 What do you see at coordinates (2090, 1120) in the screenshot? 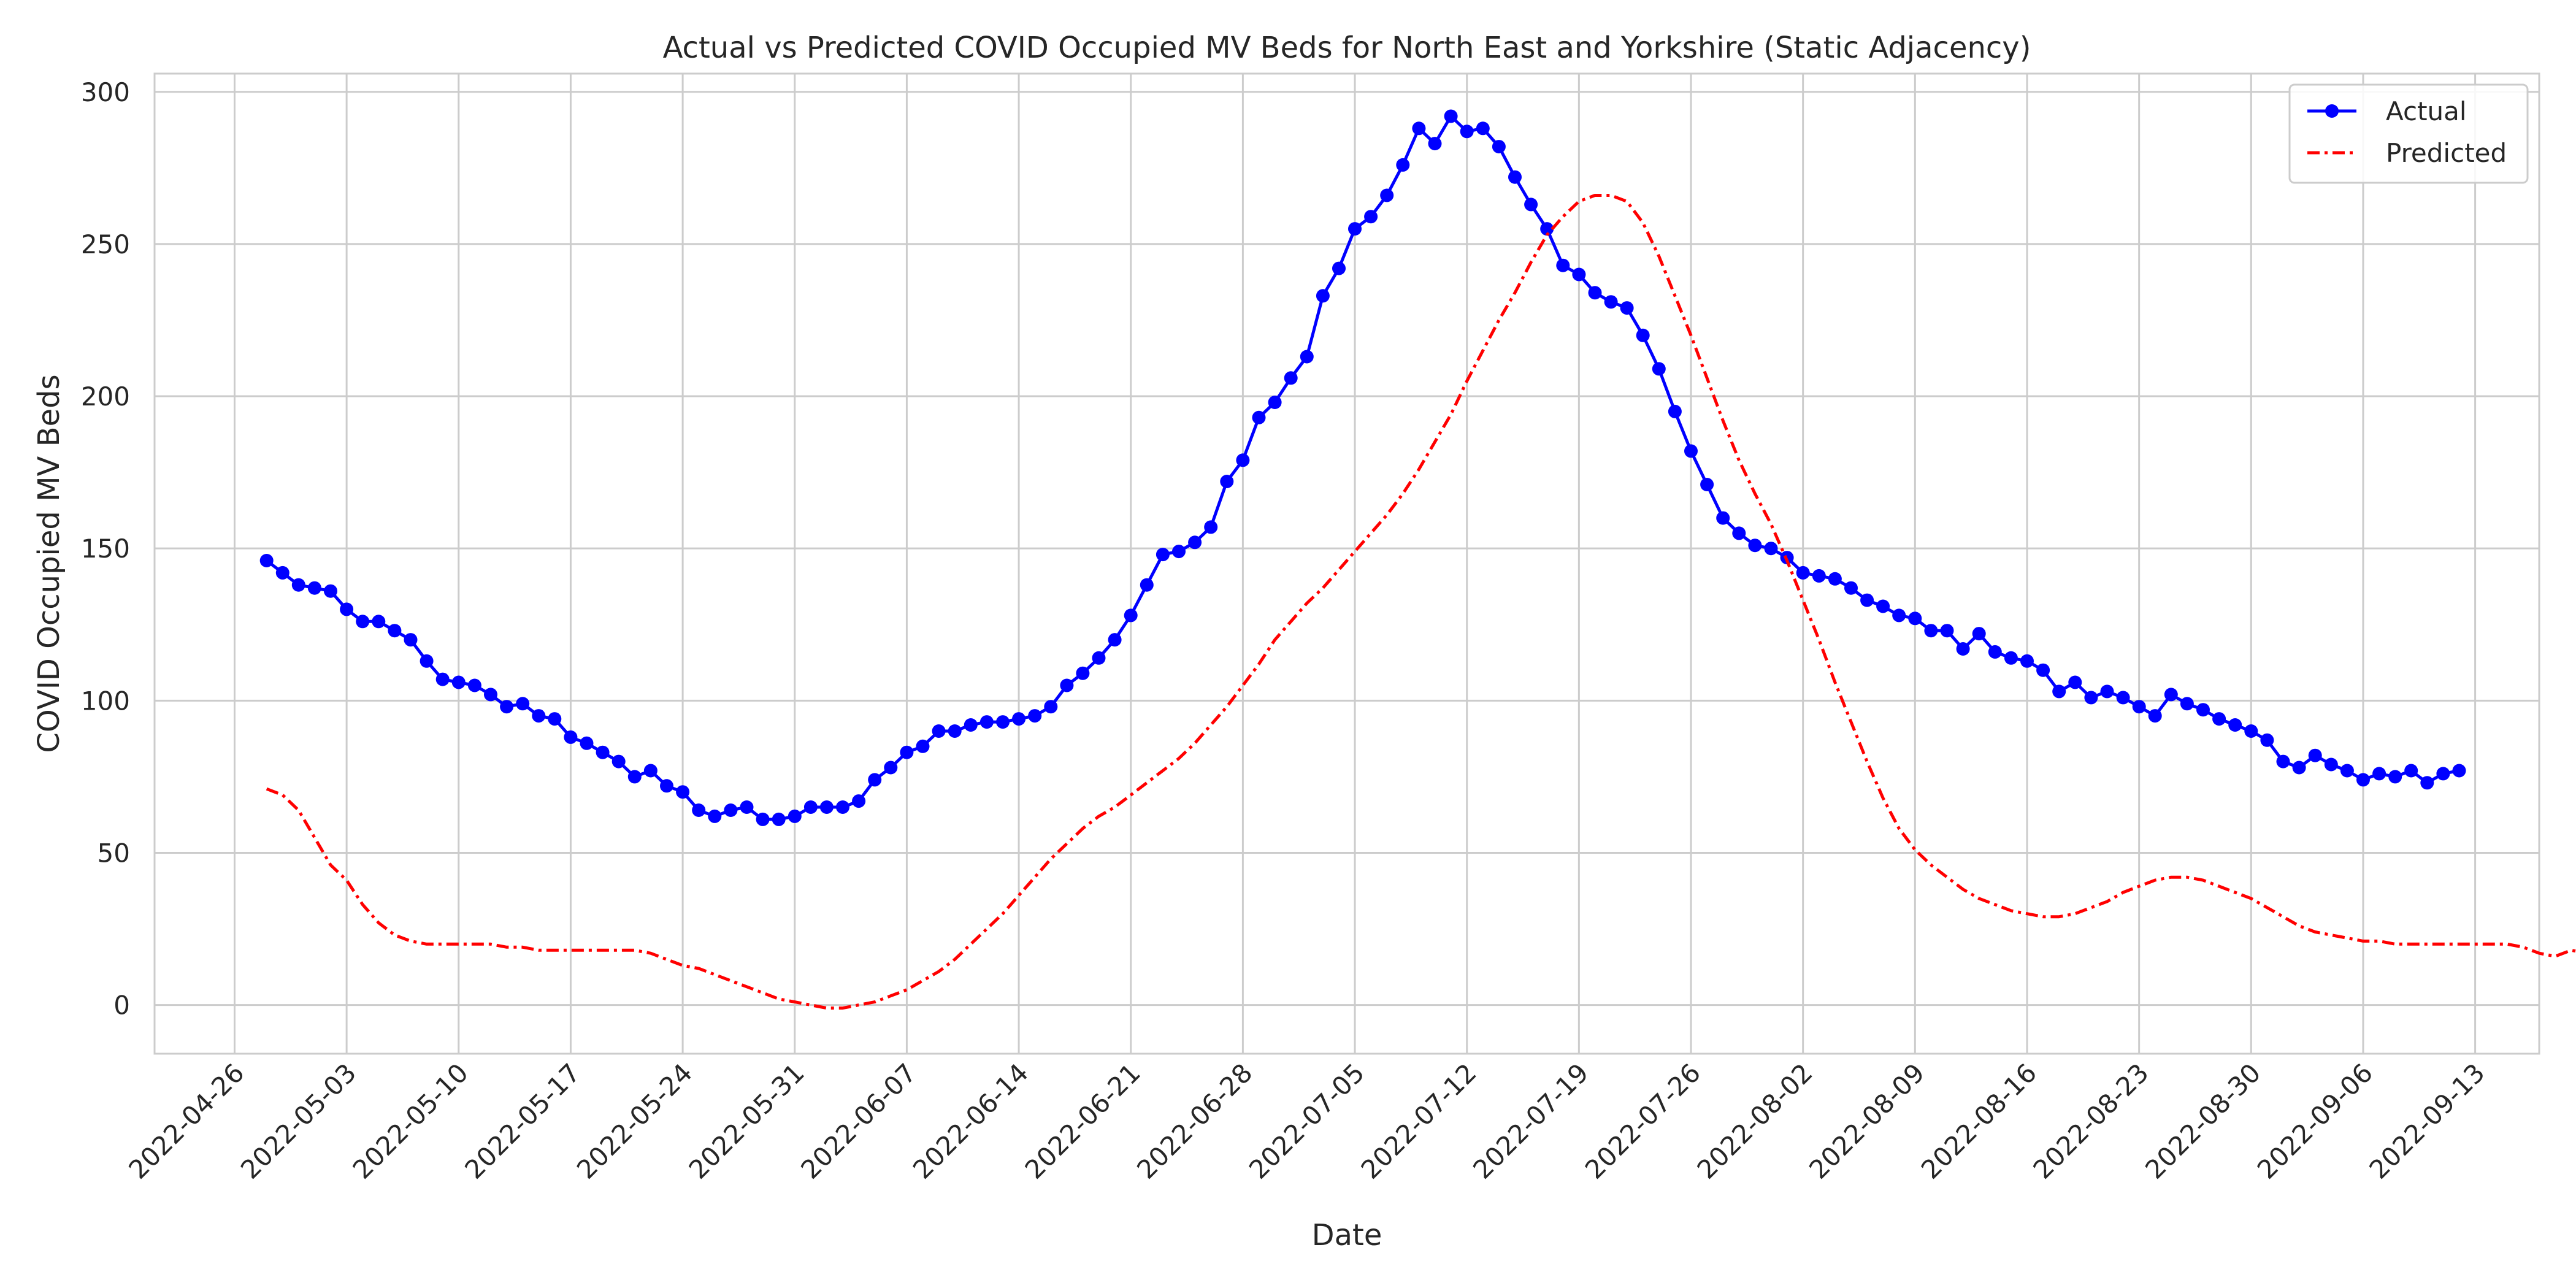
I see `x-tick-label: 2022-08-23` at bounding box center [2090, 1120].